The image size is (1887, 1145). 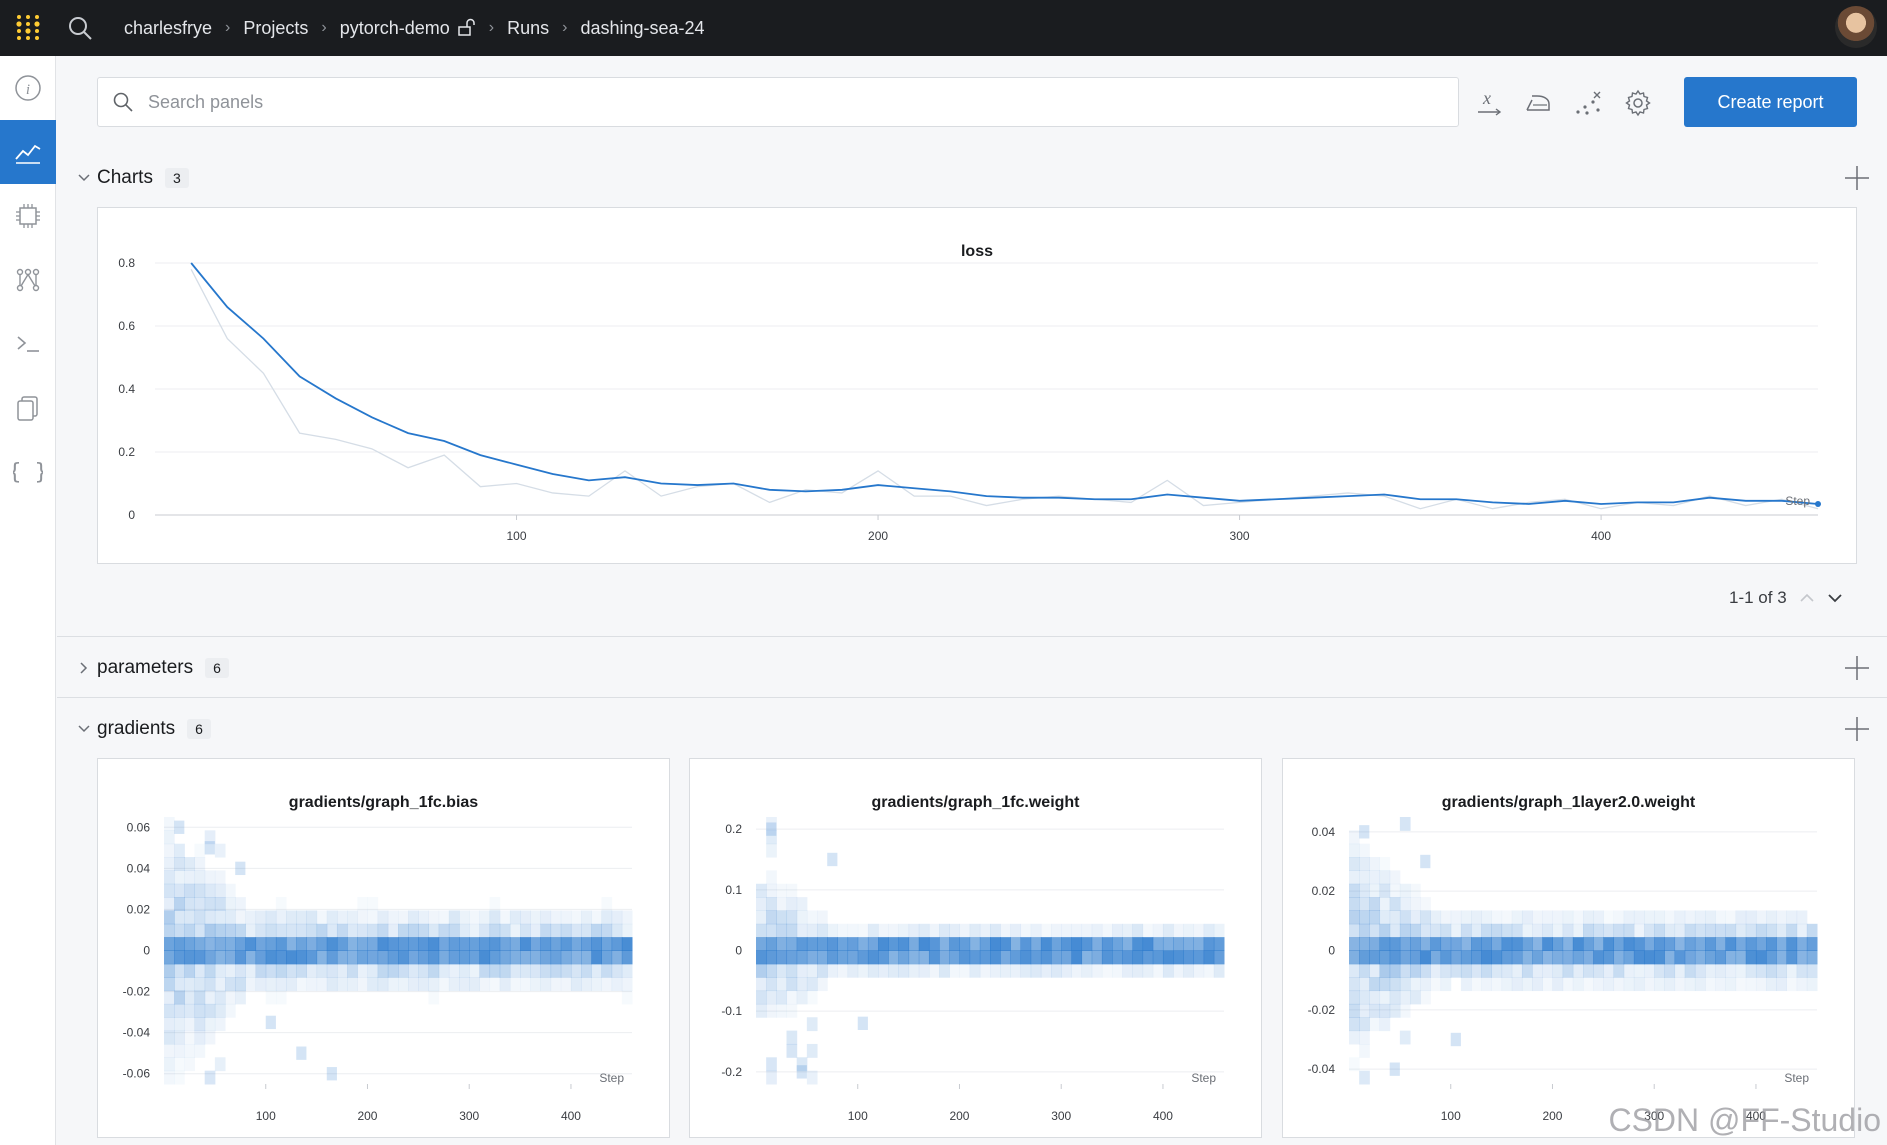 What do you see at coordinates (788, 102) in the screenshot?
I see `search-input` at bounding box center [788, 102].